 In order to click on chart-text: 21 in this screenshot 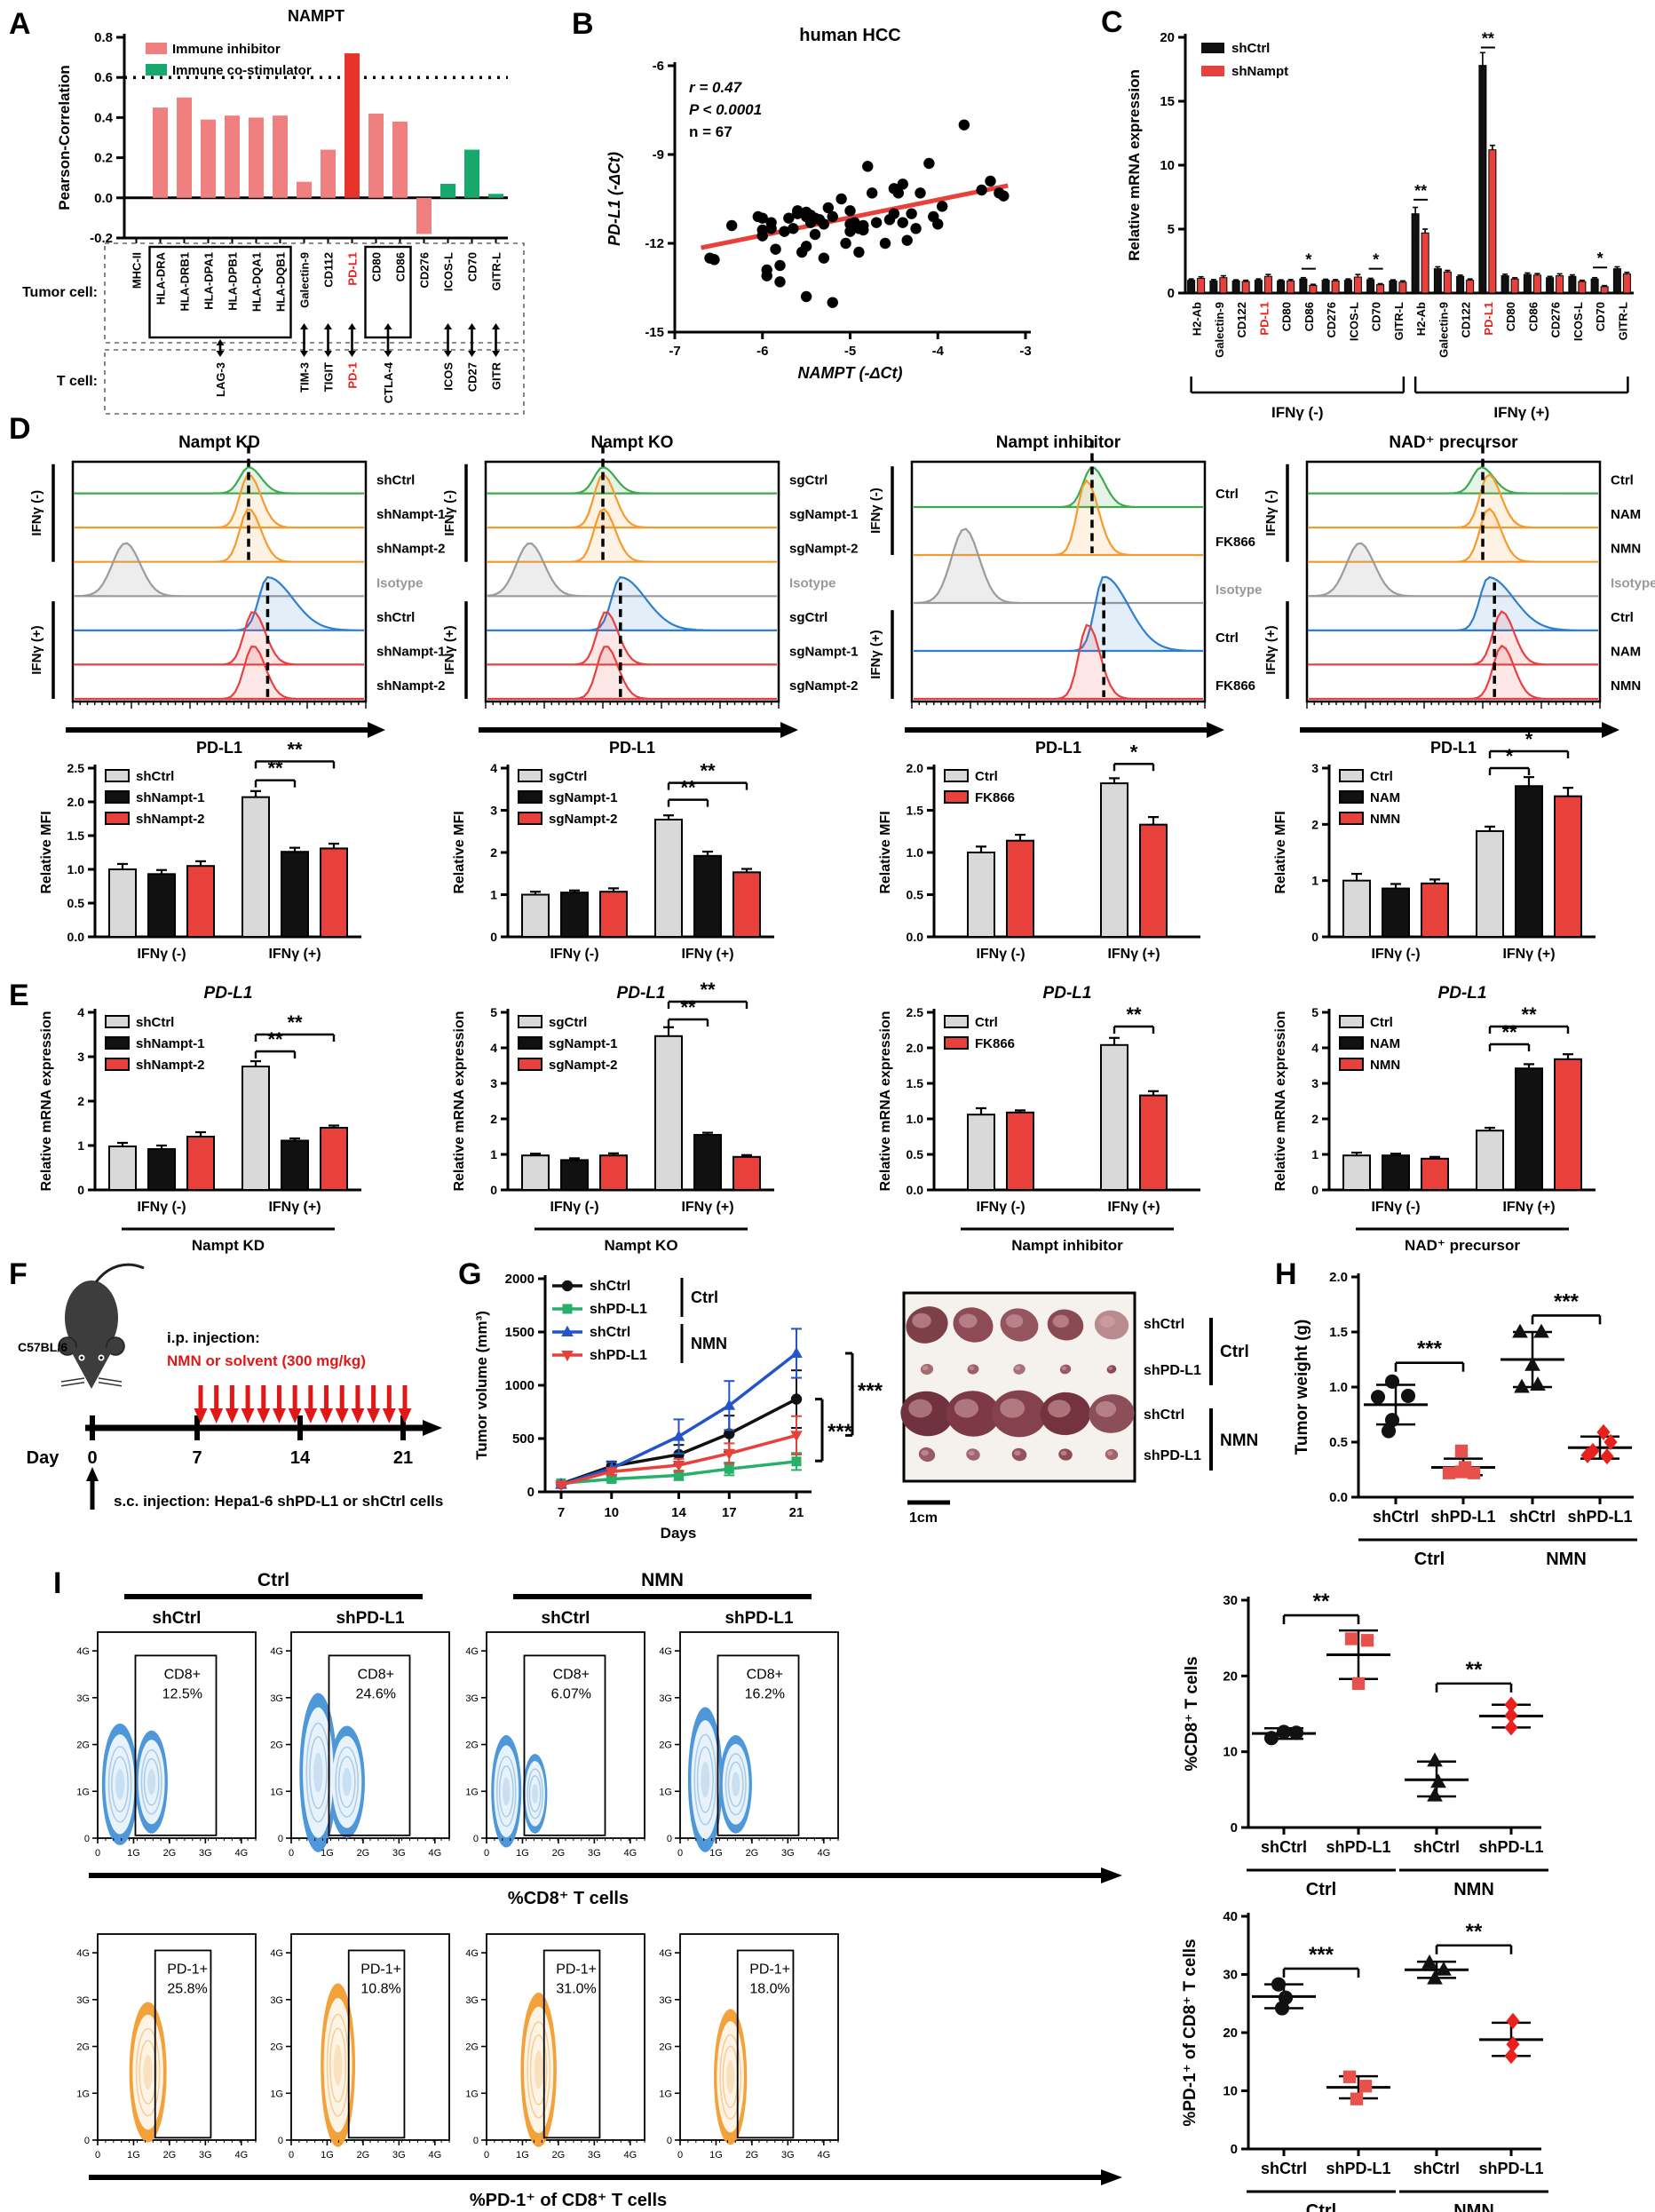, I will do `click(796, 1512)`.